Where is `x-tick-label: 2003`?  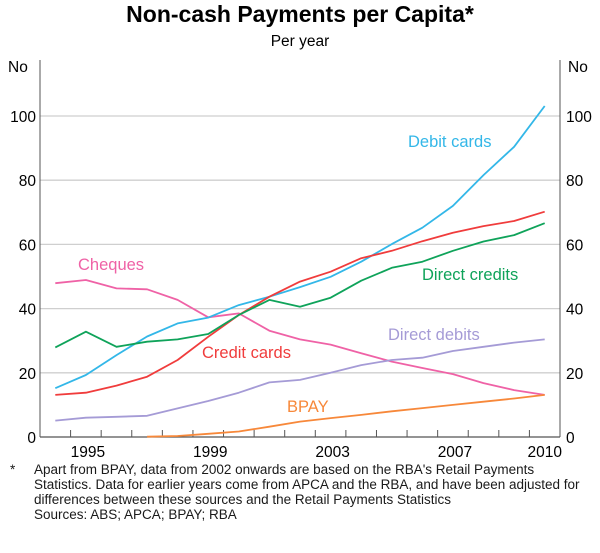
x-tick-label: 2003 is located at coordinates (332, 452).